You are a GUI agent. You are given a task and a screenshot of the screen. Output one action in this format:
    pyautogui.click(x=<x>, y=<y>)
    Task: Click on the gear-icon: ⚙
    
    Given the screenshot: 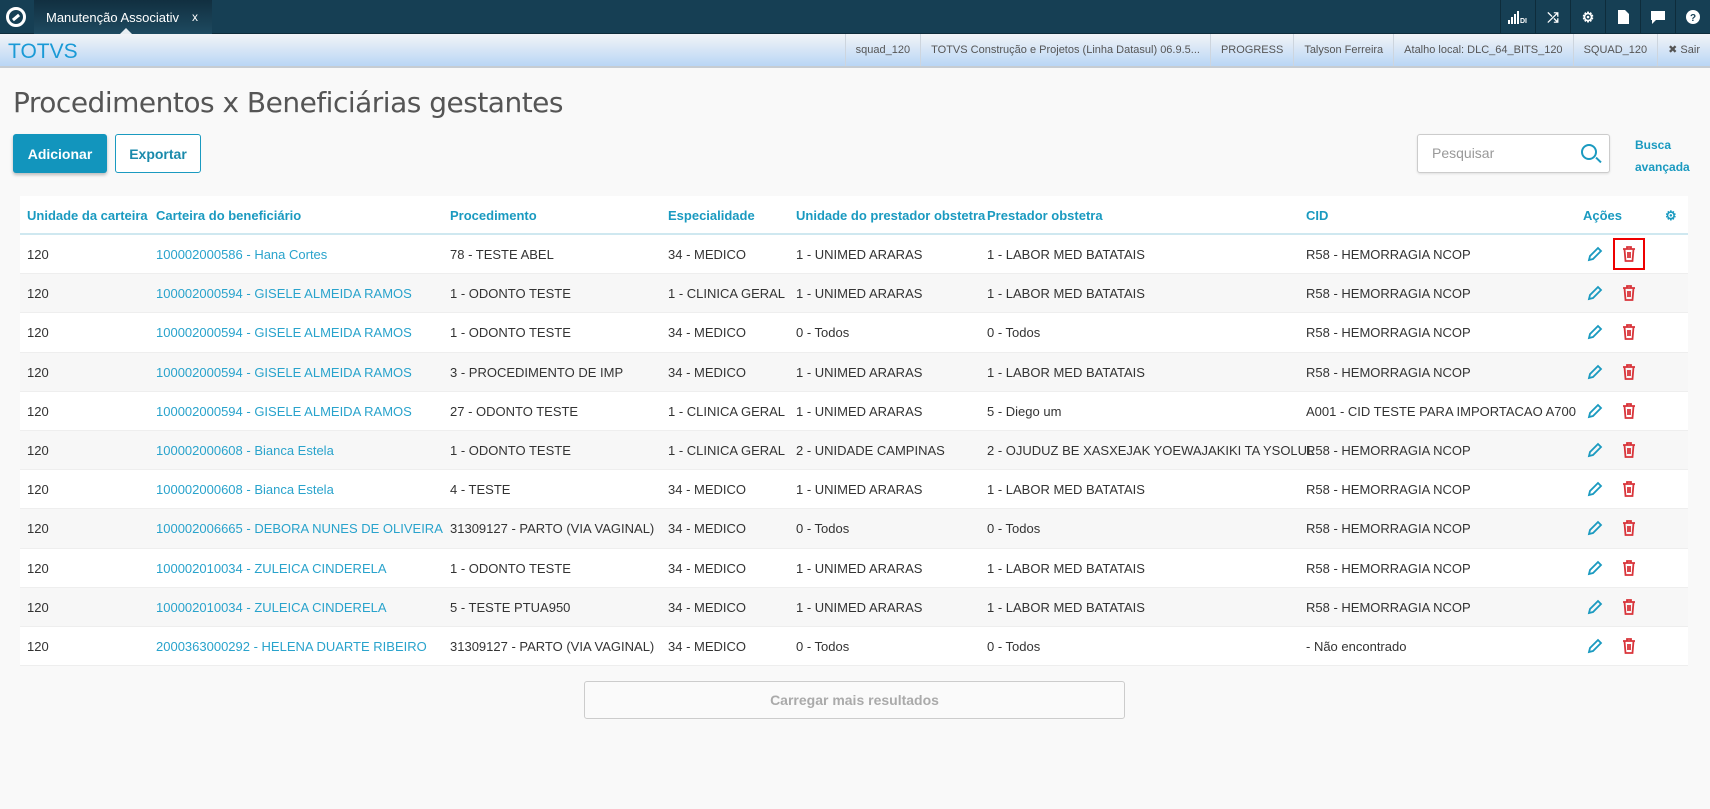 What is the action you would take?
    pyautogui.click(x=1587, y=17)
    